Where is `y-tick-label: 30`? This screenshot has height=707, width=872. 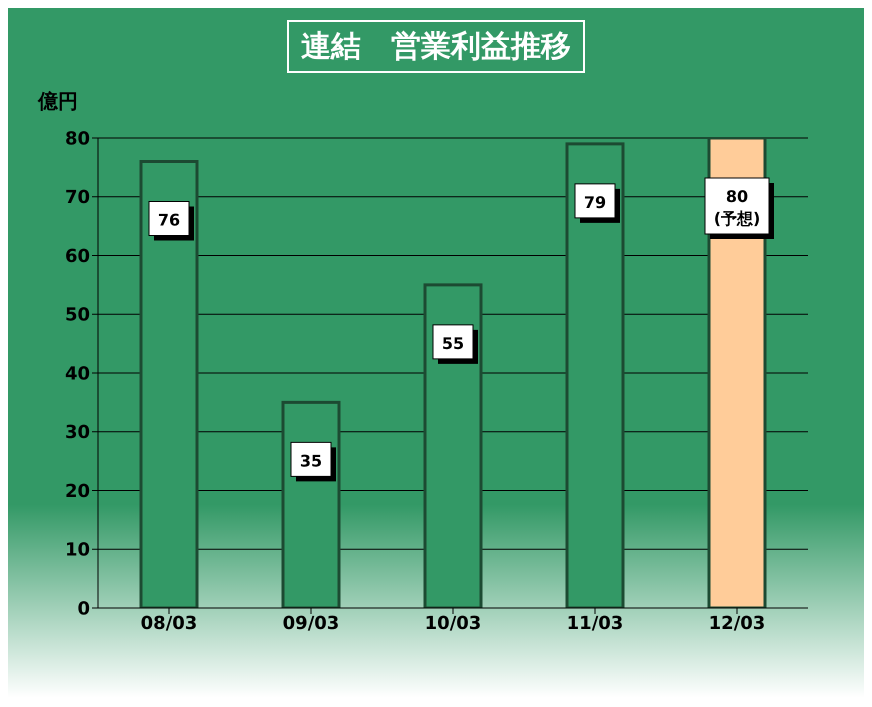
y-tick-label: 30 is located at coordinates (77, 433).